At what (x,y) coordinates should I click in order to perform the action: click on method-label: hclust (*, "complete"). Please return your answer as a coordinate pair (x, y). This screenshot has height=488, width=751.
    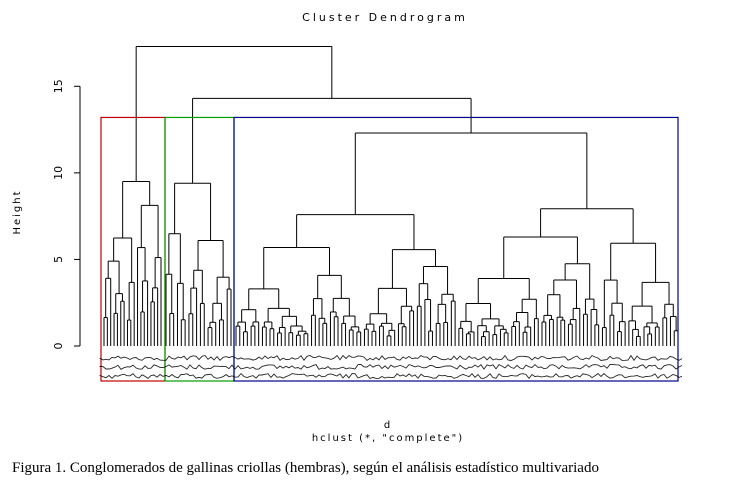
    Looking at the image, I should click on (388, 438).